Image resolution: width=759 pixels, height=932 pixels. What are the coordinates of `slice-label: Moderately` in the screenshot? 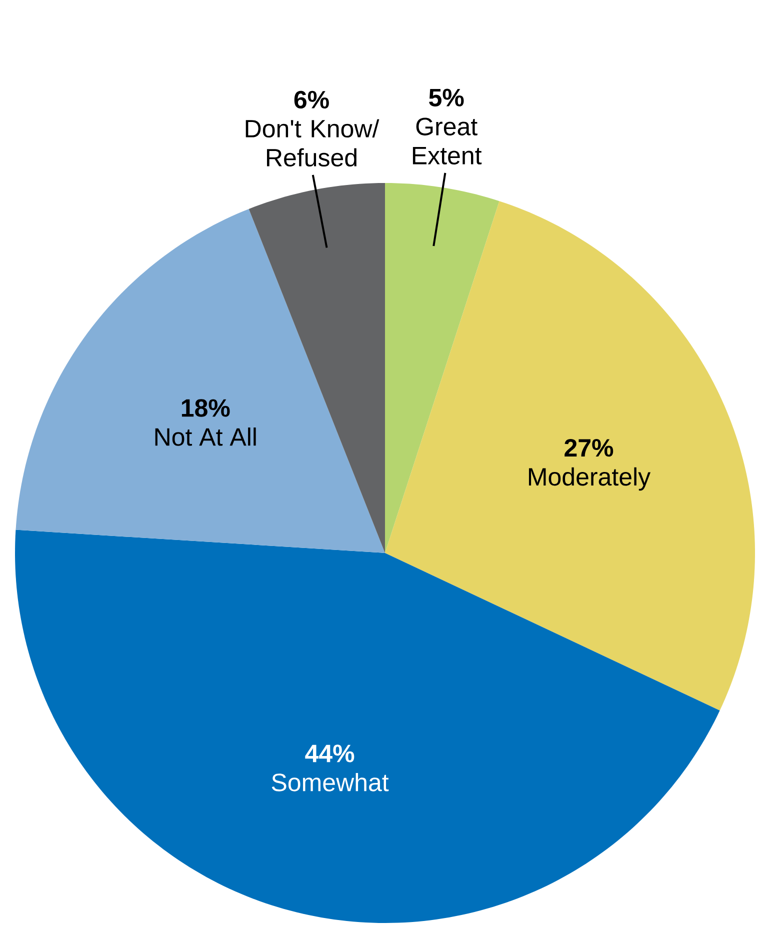 It's located at (589, 479).